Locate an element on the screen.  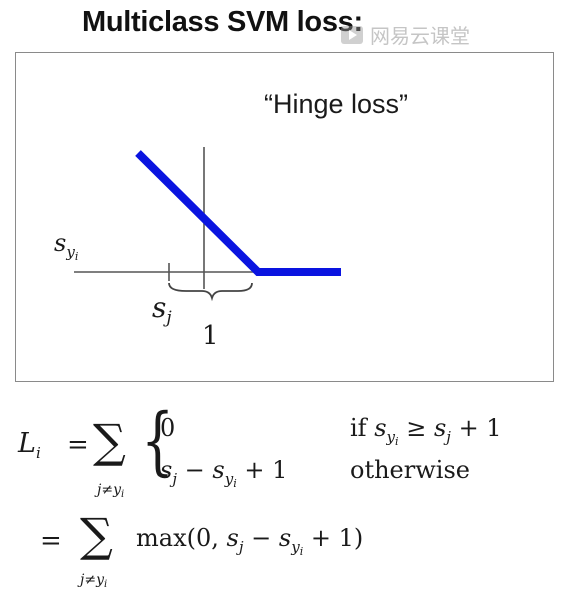
watermark-text: 网易云课堂 is located at coordinates (420, 36).